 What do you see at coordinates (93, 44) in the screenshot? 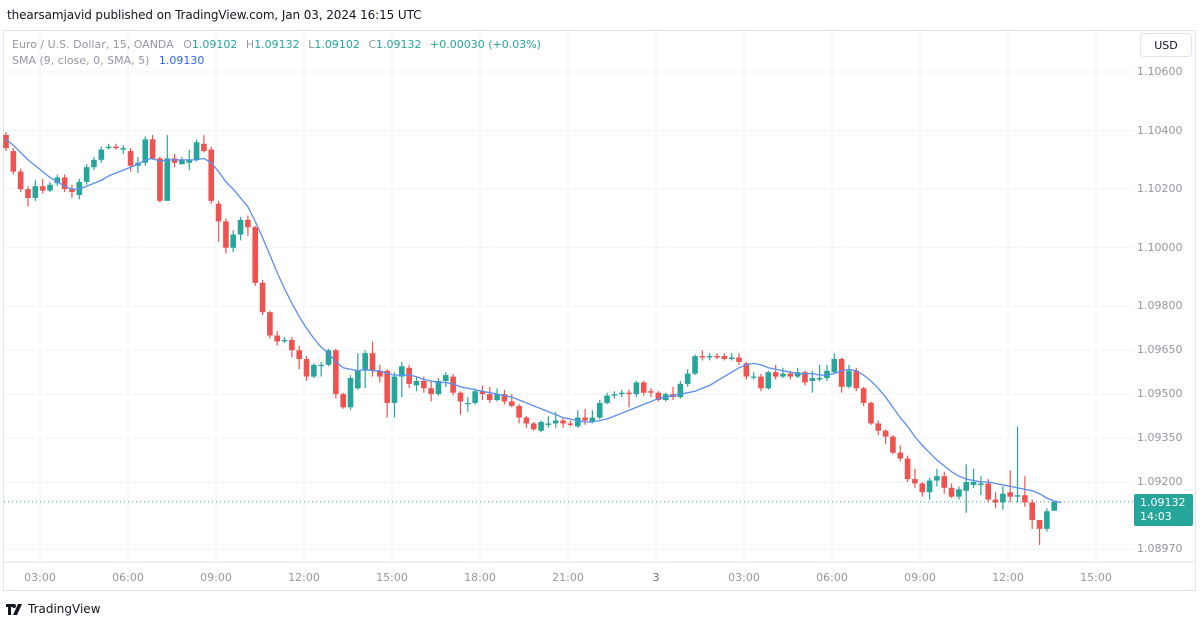
I see `symbol-name: Euro / U.S. Dollar, 15, OANDA` at bounding box center [93, 44].